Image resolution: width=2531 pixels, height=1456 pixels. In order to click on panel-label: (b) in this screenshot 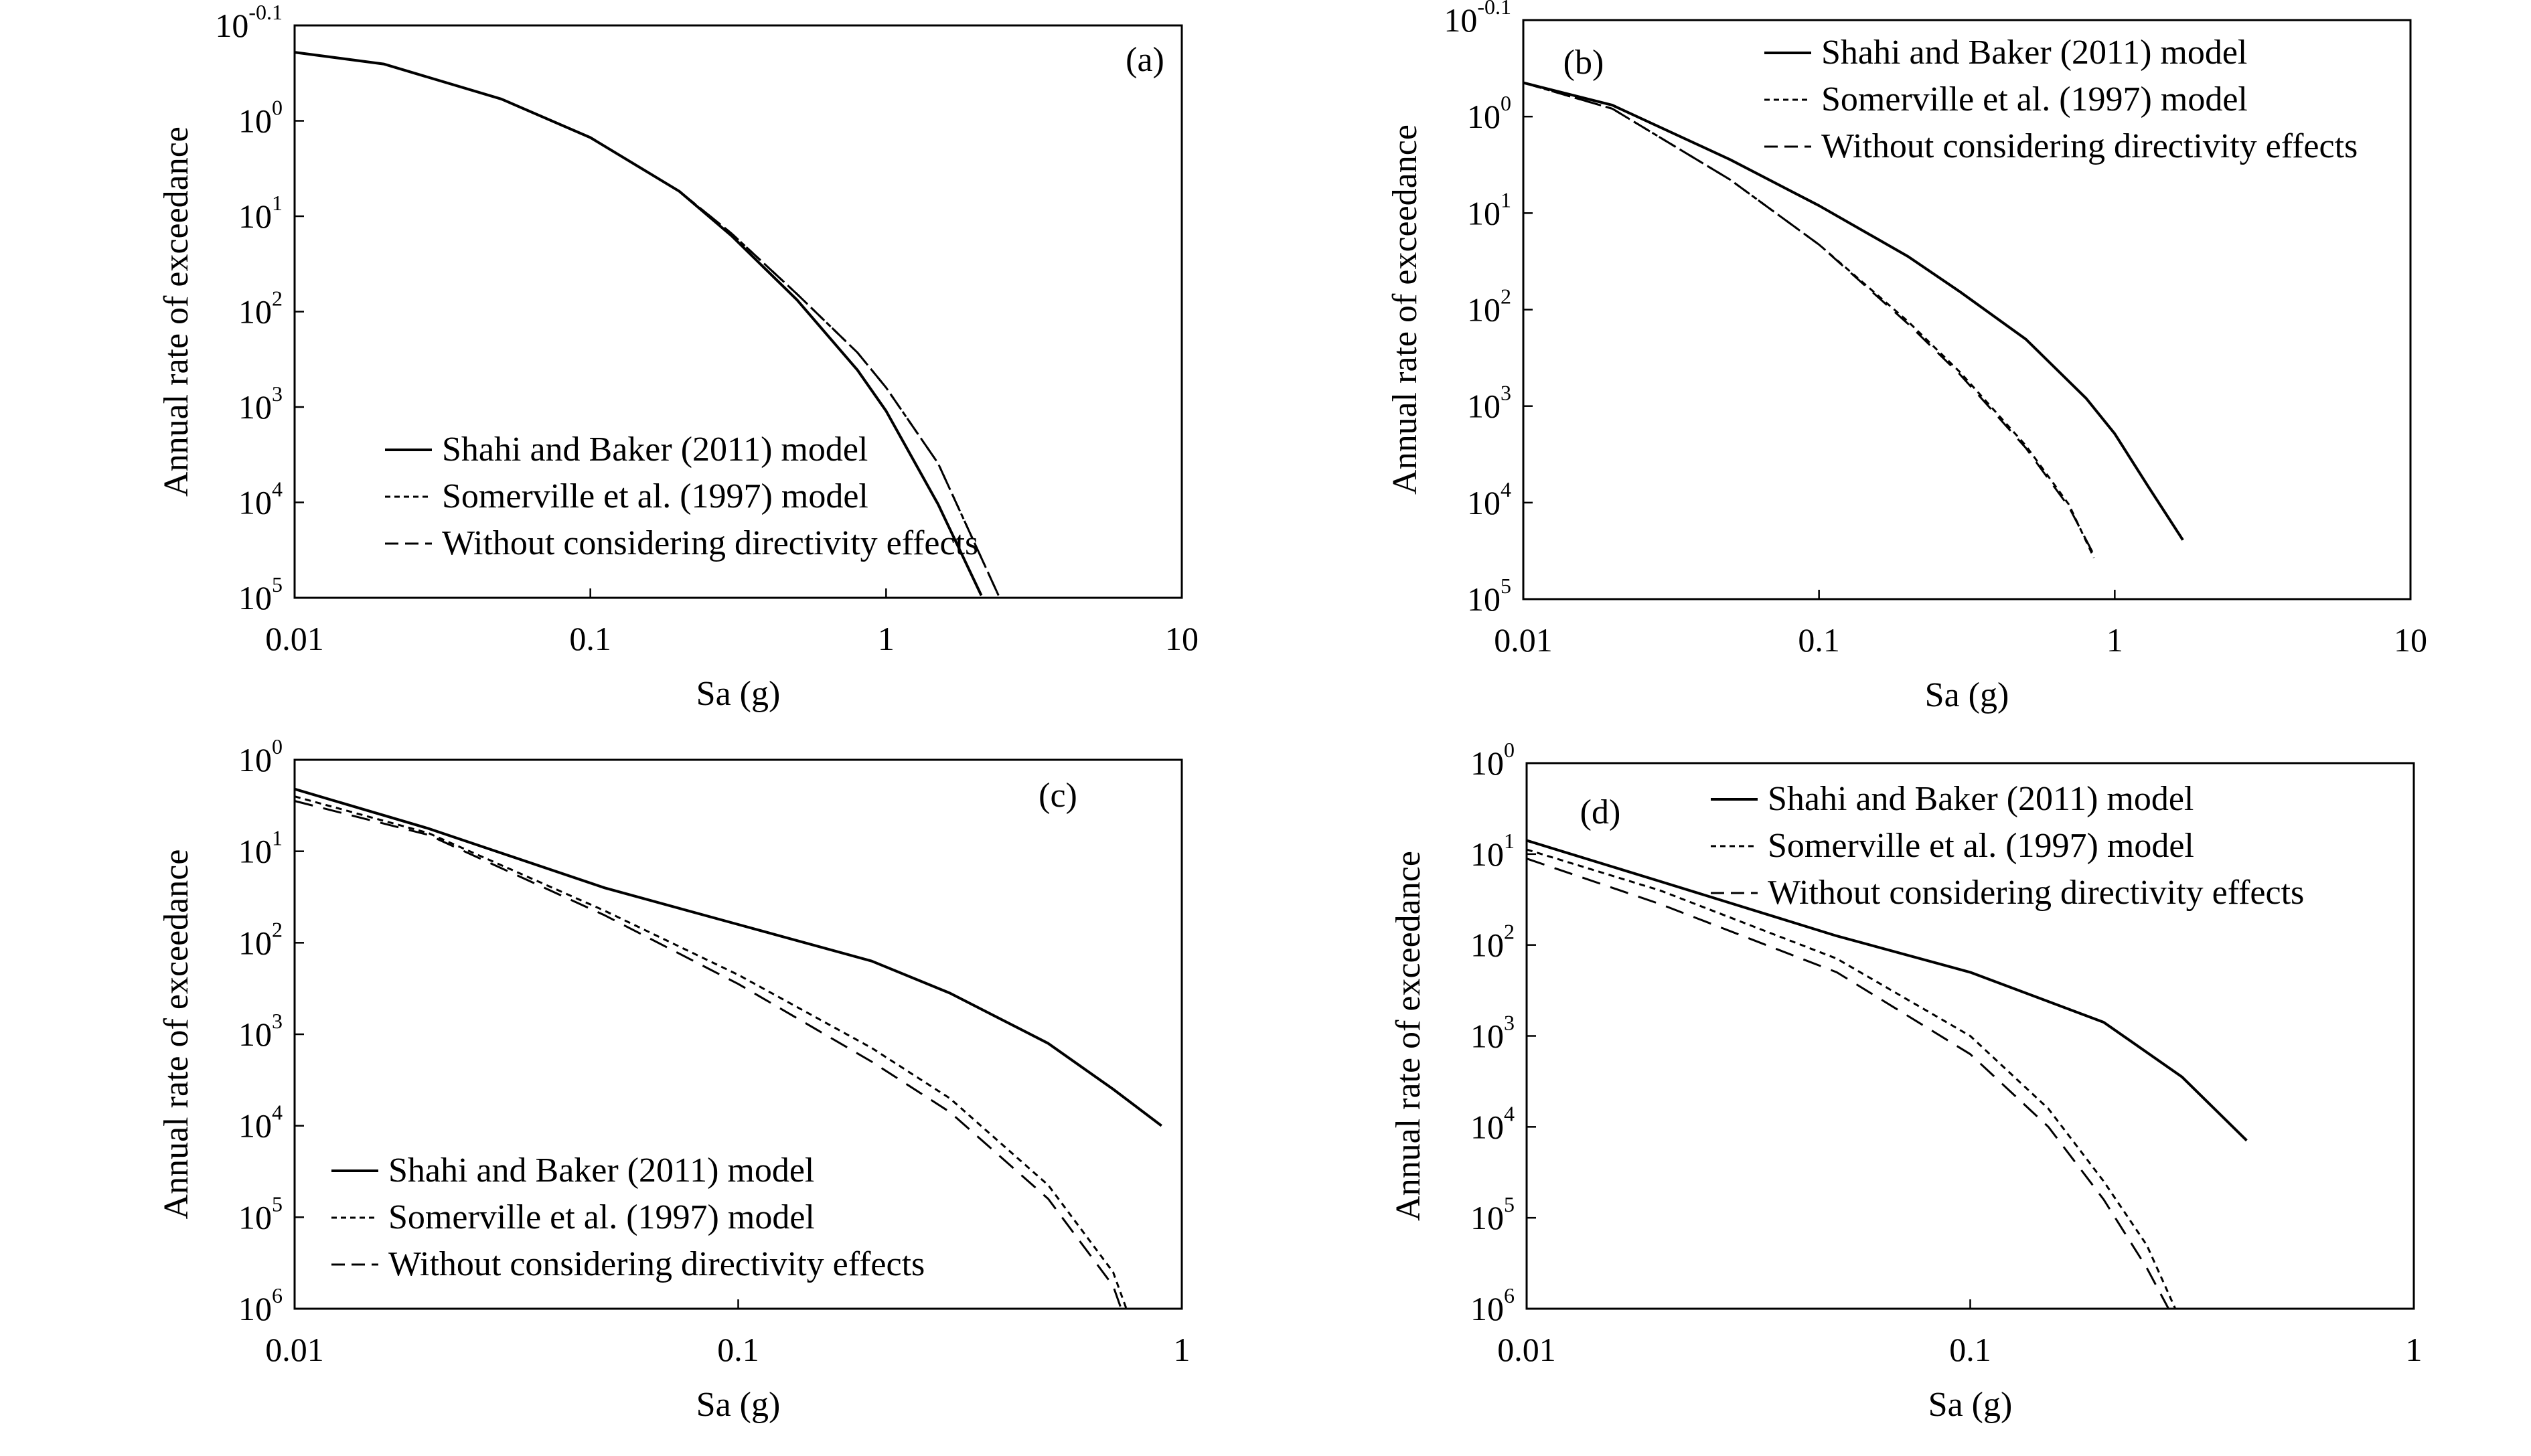, I will do `click(1584, 63)`.